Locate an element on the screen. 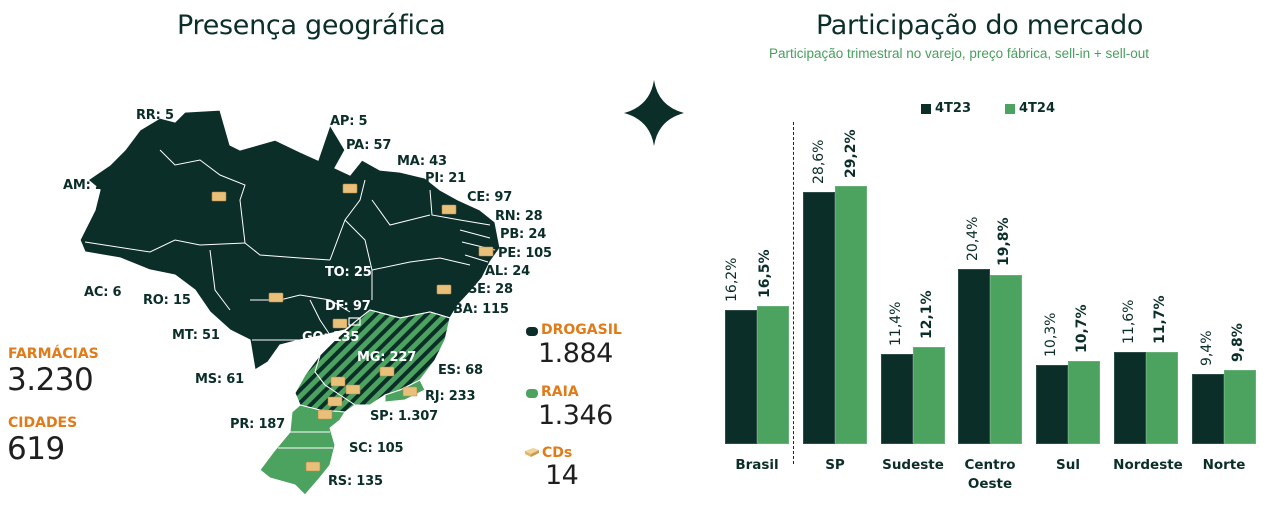 The image size is (1267, 508). legend-4t24: 4T24 is located at coordinates (1030, 108).